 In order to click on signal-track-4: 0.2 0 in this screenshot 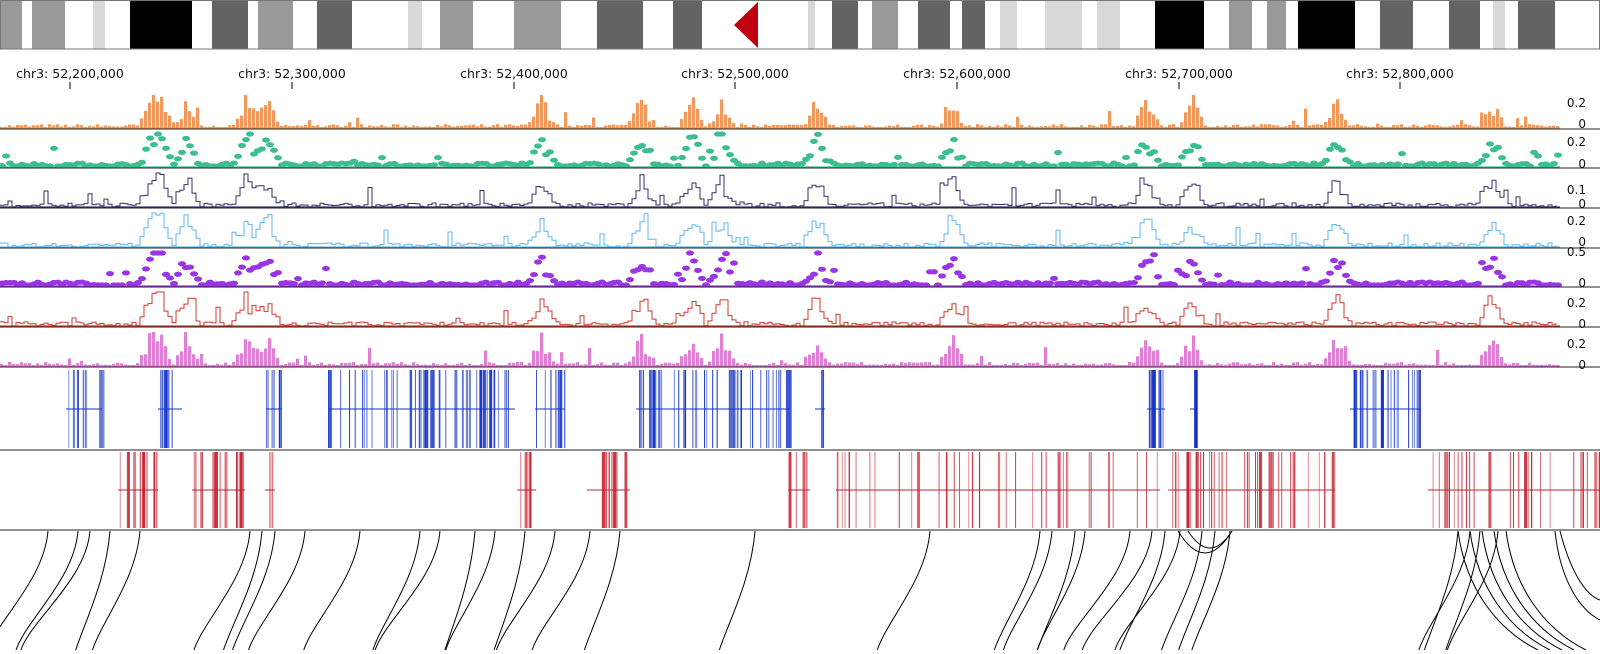, I will do `click(800, 230)`.